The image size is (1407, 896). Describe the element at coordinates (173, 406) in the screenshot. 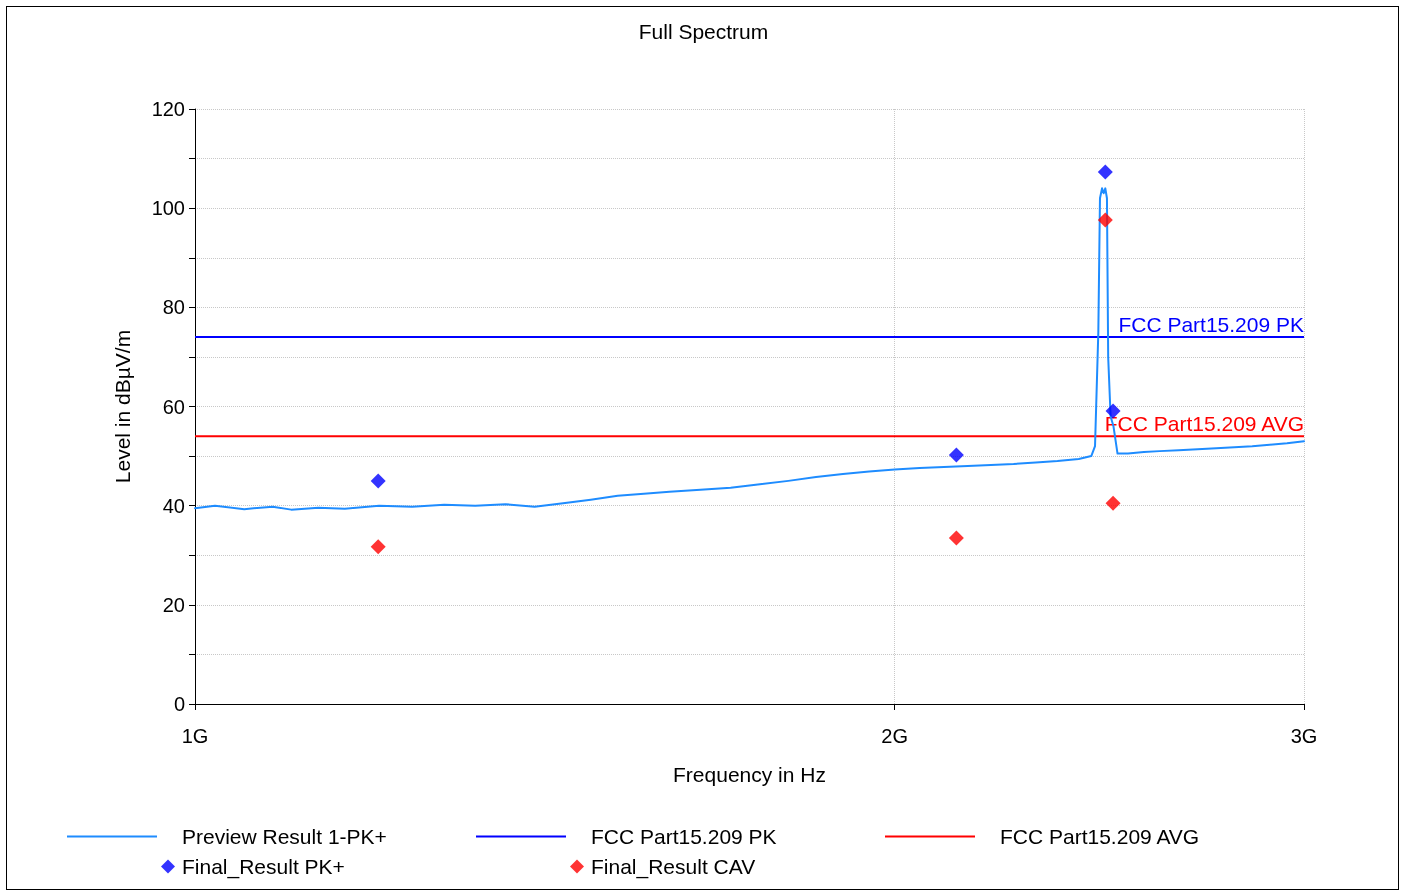

I see `y-tick-label: 60` at that location.